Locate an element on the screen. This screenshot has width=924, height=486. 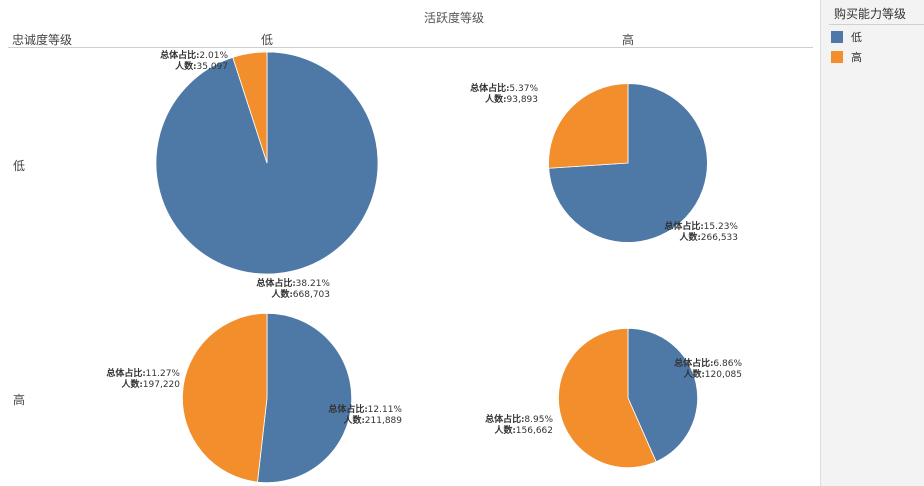
pie-label-高-低-低: 总体占比:12.11%人数:211,889 is located at coordinates (365, 414).